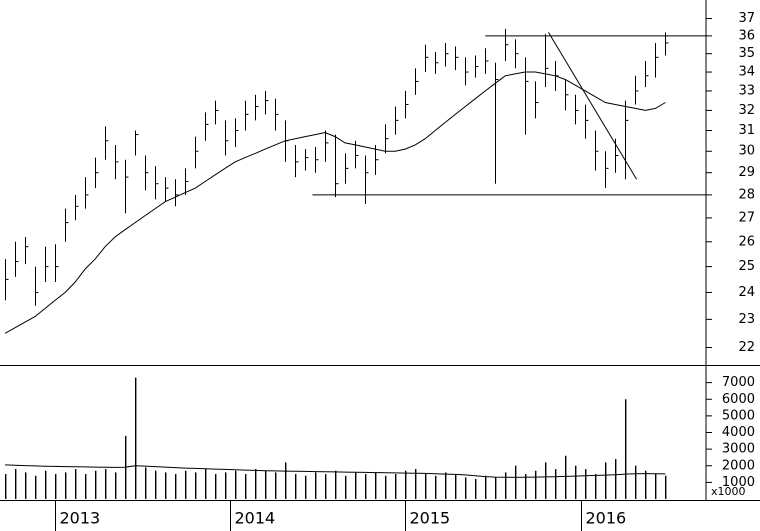 This screenshot has width=760, height=531. What do you see at coordinates (746, 53) in the screenshot?
I see `y-tick-label: 35` at bounding box center [746, 53].